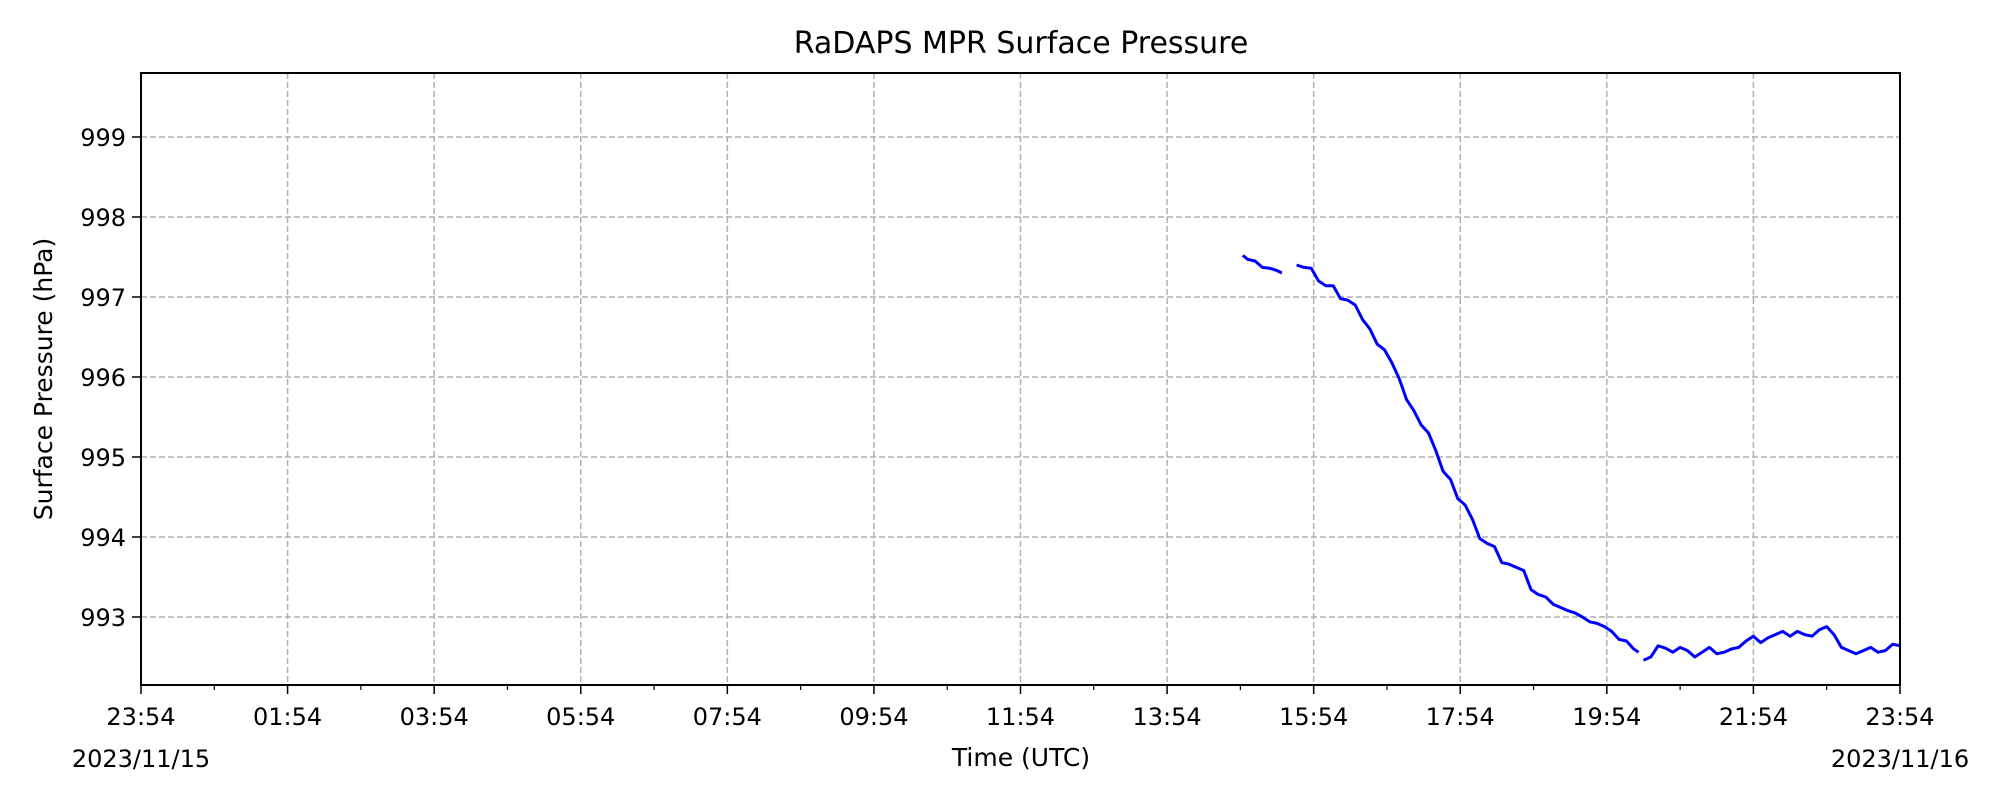  I want to click on chart-title: RaDAPS MPR Surface Pressure, so click(1021, 43).